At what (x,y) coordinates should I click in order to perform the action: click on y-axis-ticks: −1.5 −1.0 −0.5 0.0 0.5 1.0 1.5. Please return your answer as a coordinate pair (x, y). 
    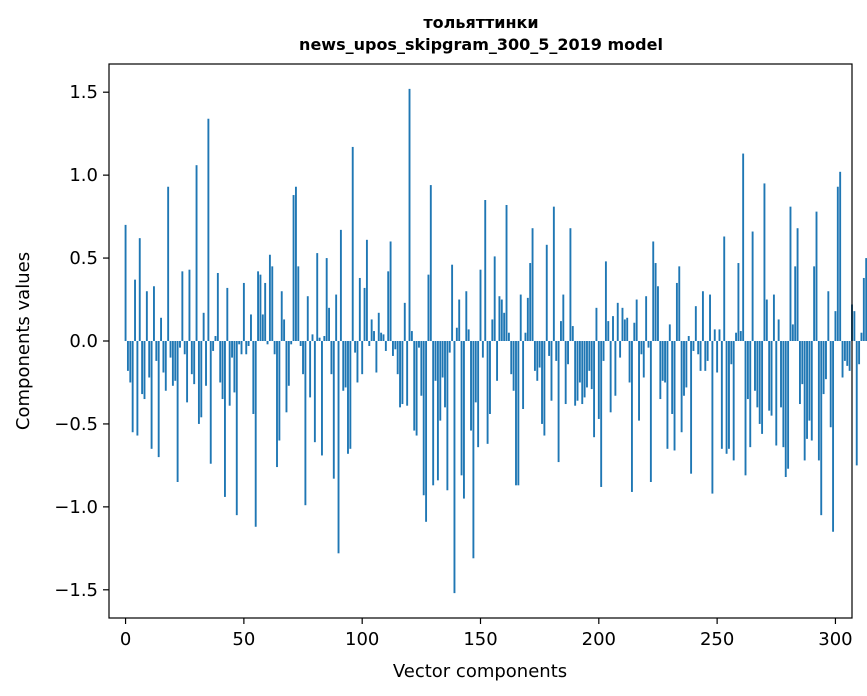
    Looking at the image, I should click on (81, 341).